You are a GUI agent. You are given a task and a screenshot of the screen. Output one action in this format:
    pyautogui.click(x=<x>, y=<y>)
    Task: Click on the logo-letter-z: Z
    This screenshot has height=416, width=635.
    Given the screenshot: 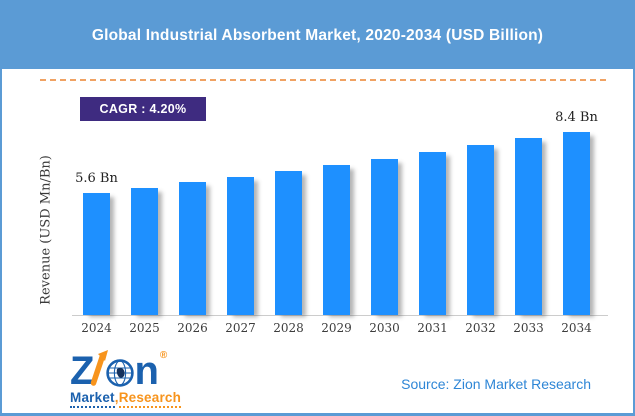 What is the action you would take?
    pyautogui.click(x=82, y=371)
    